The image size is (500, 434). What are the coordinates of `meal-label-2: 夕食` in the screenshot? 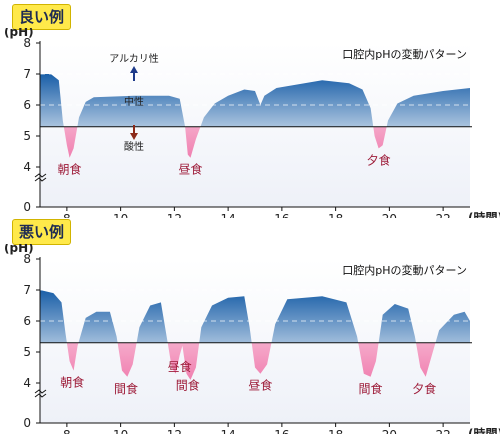 It's located at (379, 159).